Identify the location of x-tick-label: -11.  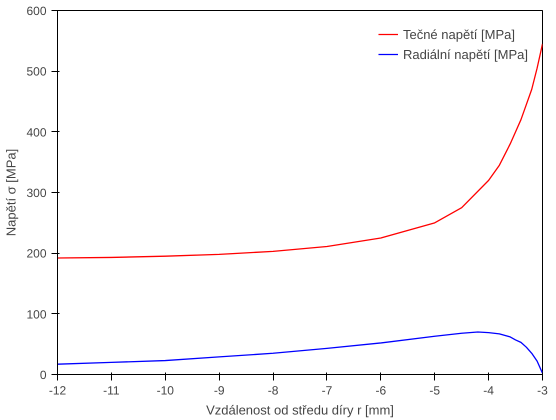
(111, 391).